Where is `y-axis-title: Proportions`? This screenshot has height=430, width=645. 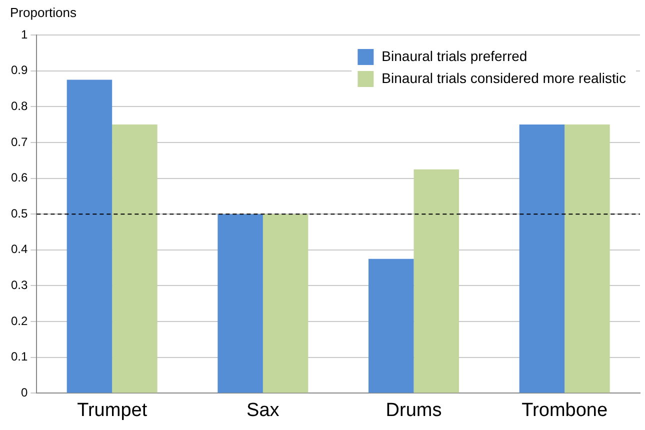 y-axis-title: Proportions is located at coordinates (43, 12).